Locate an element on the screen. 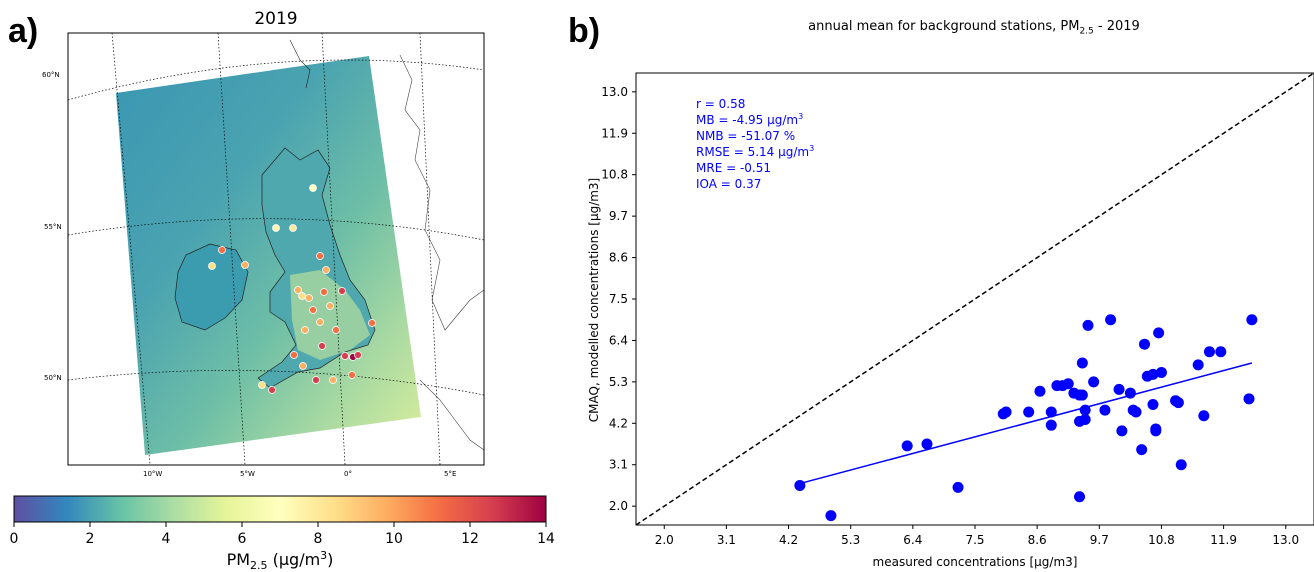 The width and height of the screenshot is (1314, 572). colorbar-tick-label: 8 is located at coordinates (318, 539).